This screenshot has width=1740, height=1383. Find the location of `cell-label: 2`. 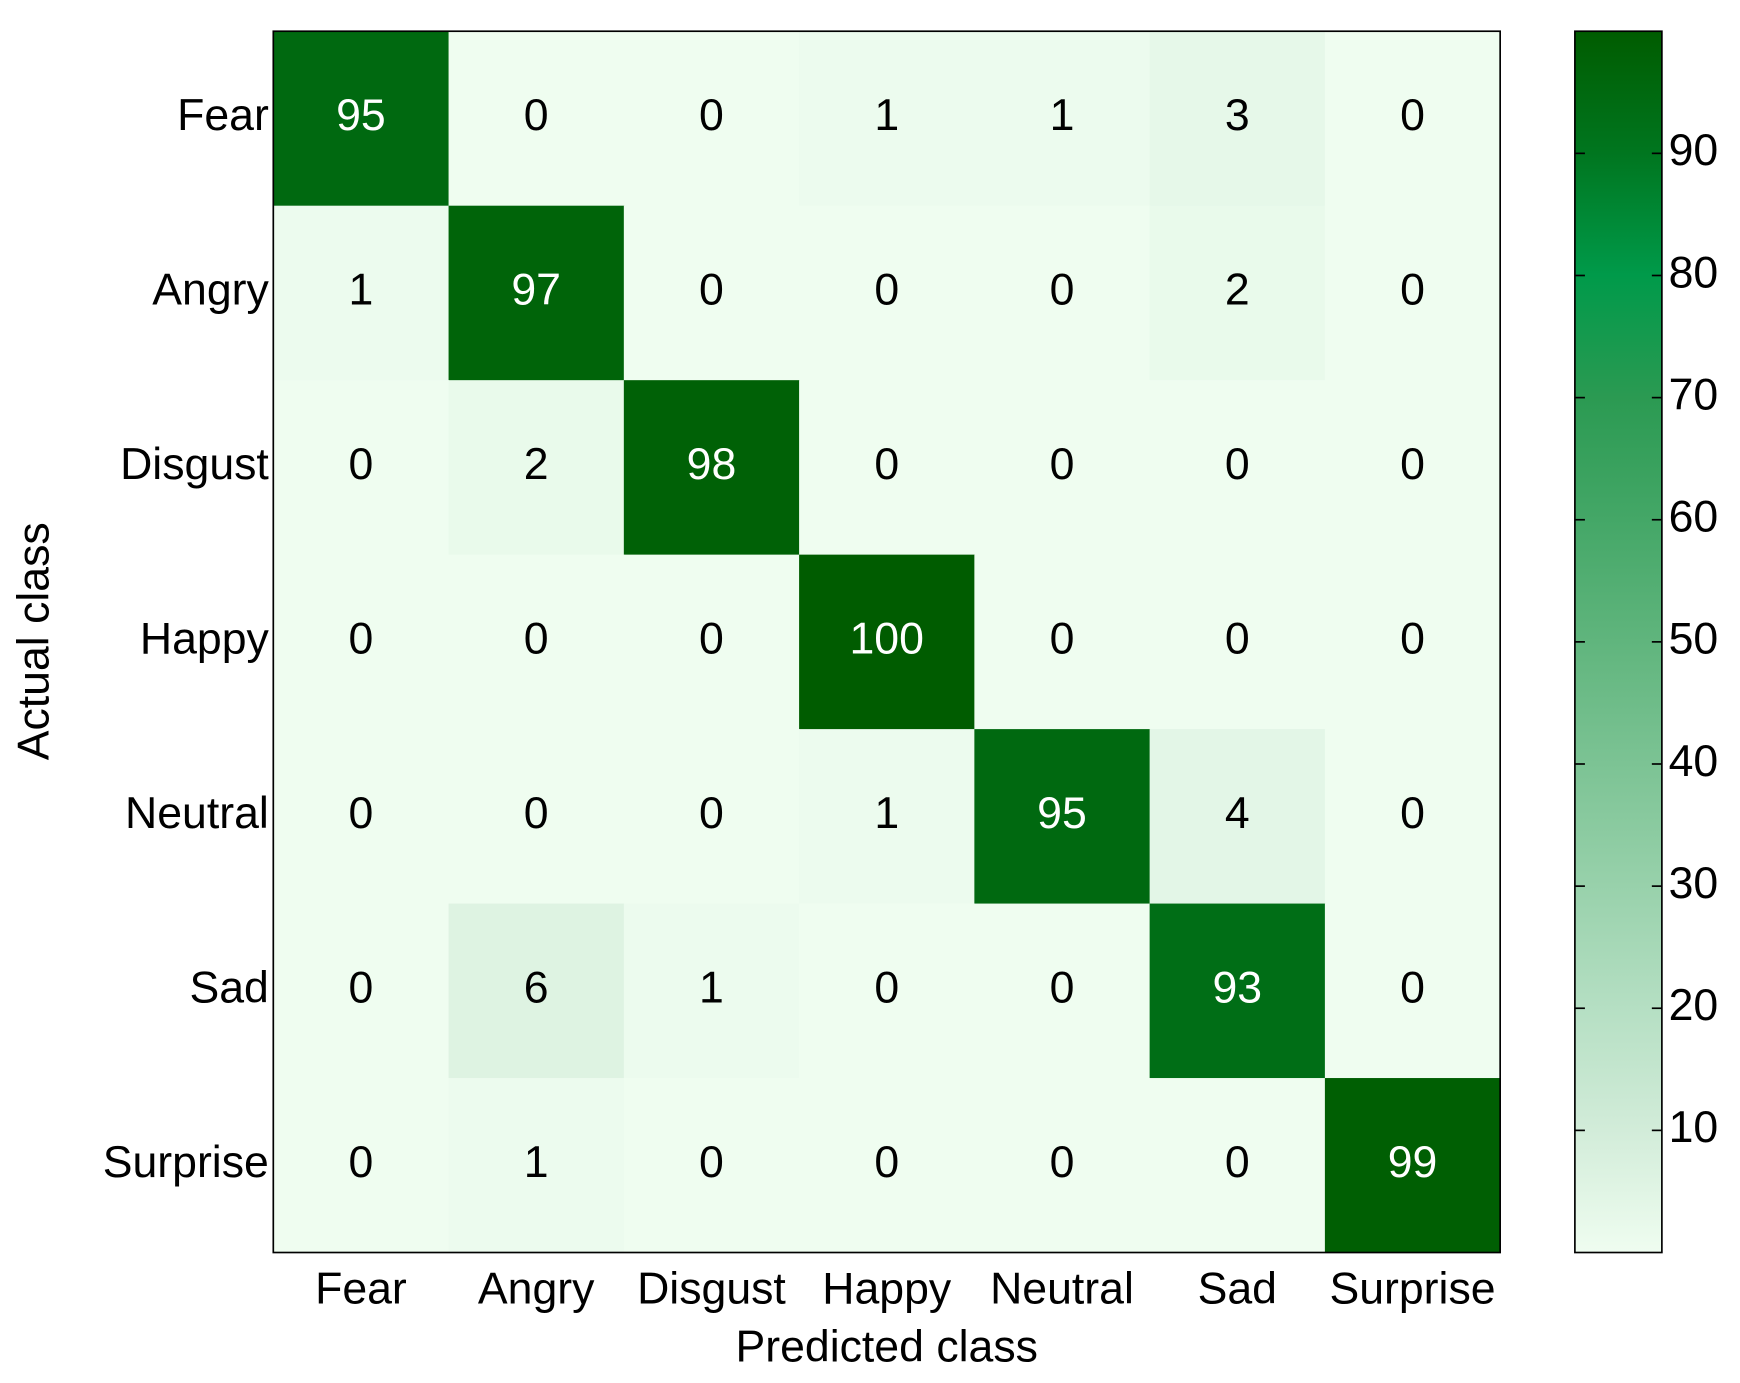

cell-label: 2 is located at coordinates (536, 464).